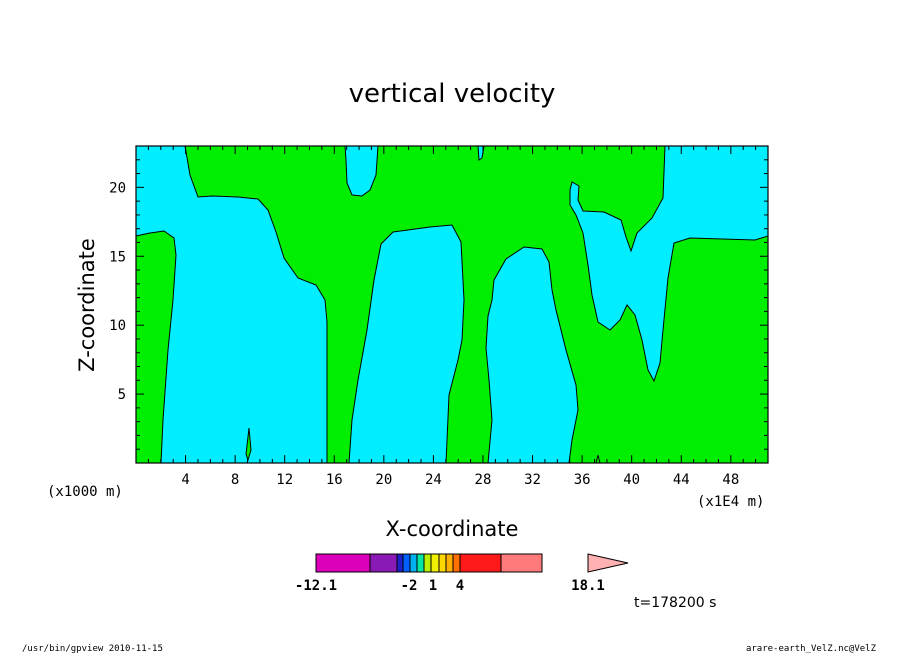 The image size is (904, 654). What do you see at coordinates (631, 480) in the screenshot?
I see `x-tick-label: 40` at bounding box center [631, 480].